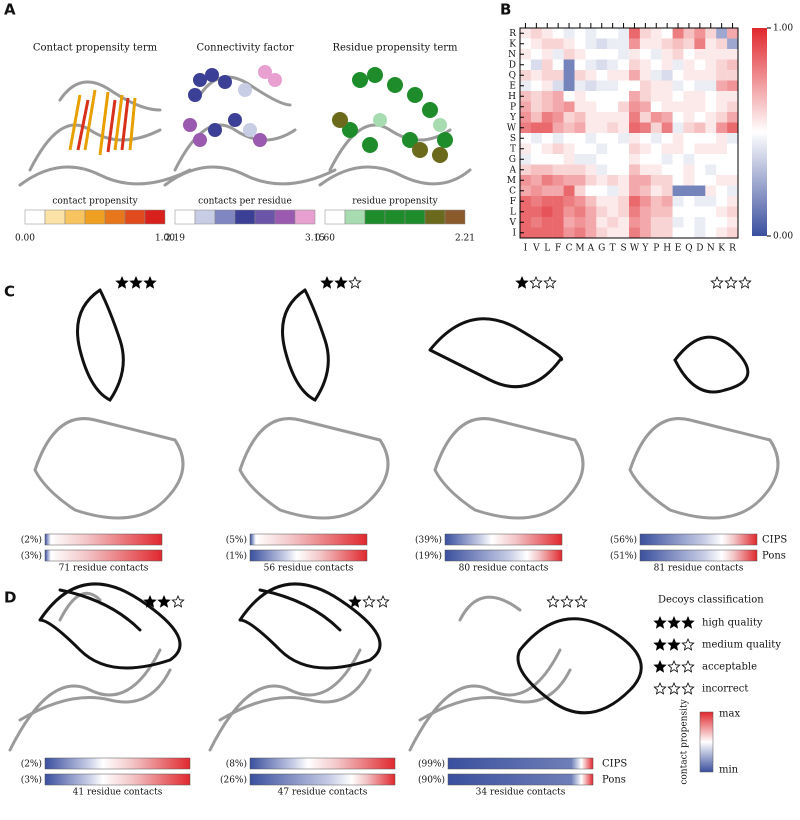 This screenshot has height=820, width=800. What do you see at coordinates (513, 223) in the screenshot?
I see `row-label: V` at bounding box center [513, 223].